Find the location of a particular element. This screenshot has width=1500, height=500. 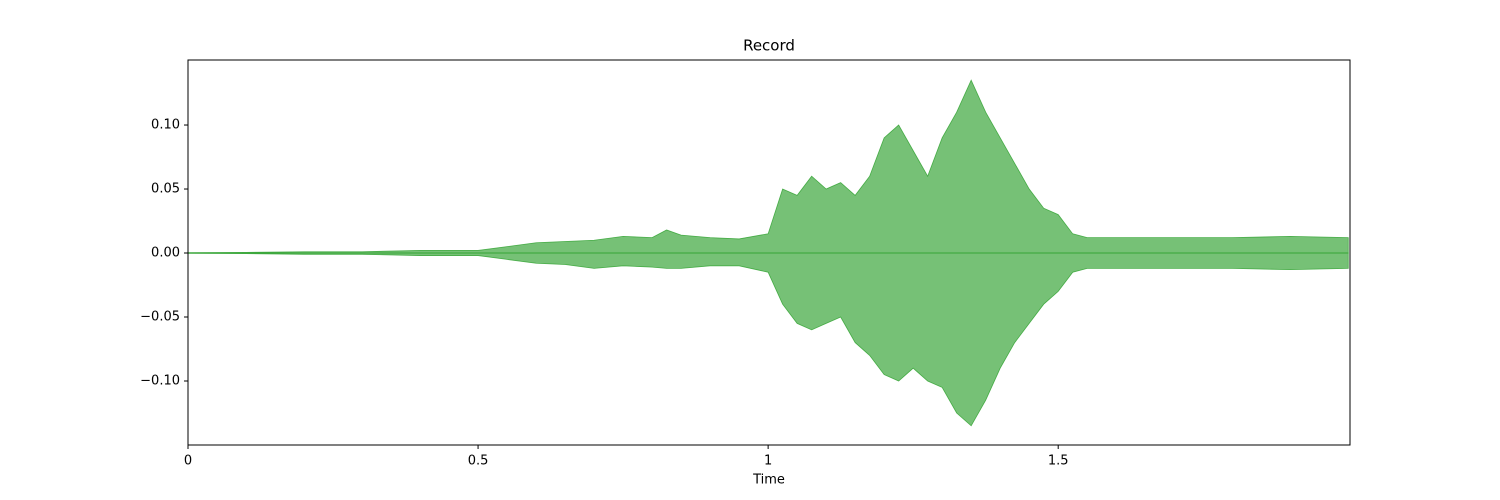

y-tick-label: −0.05 is located at coordinates (160, 317).